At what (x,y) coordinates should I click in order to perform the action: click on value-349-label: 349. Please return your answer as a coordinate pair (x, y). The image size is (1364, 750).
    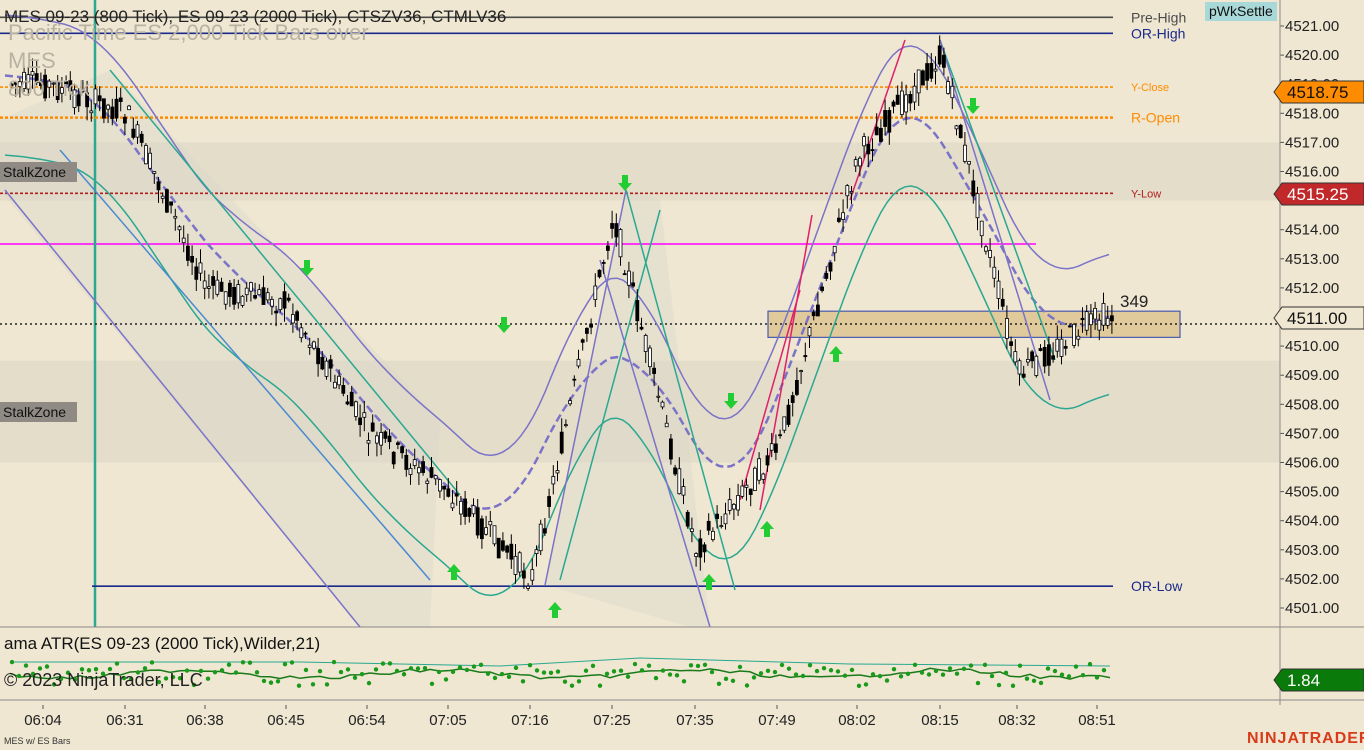
    Looking at the image, I should click on (1134, 301).